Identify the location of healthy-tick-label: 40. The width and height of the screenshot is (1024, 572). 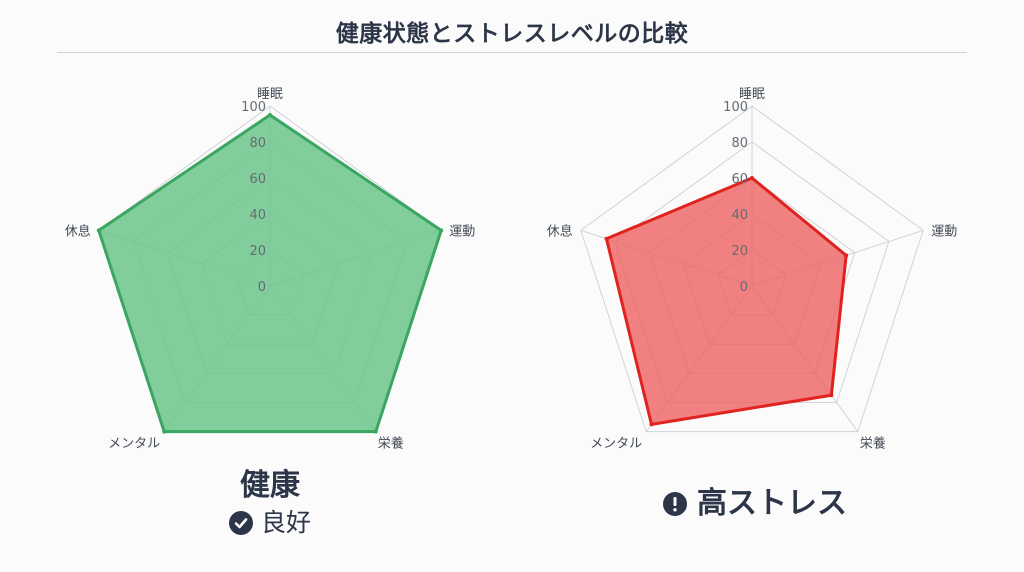
(257, 215).